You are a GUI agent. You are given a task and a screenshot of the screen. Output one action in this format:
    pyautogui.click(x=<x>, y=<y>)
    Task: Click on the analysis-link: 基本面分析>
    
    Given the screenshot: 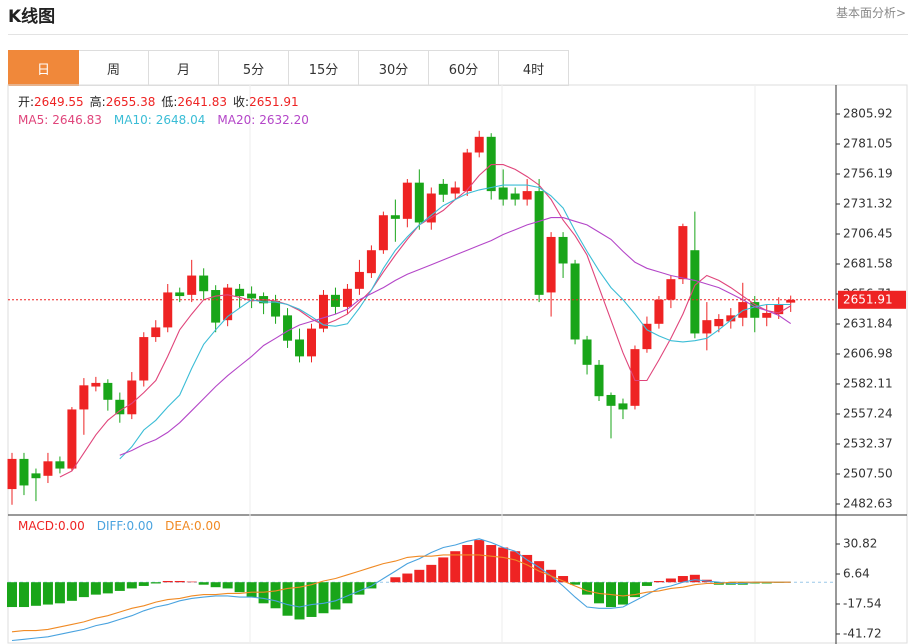 What is the action you would take?
    pyautogui.click(x=870, y=13)
    